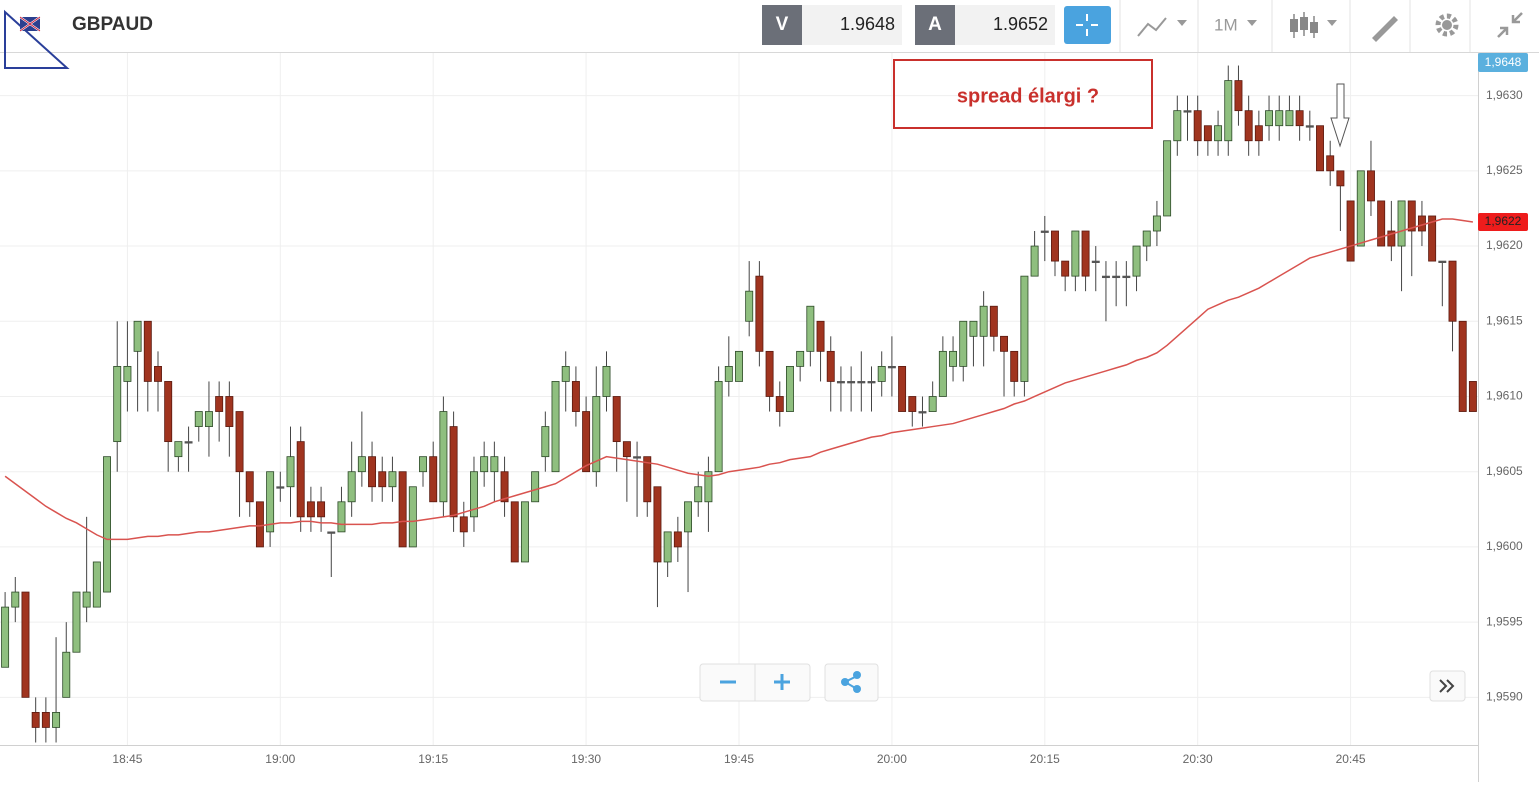 The width and height of the screenshot is (1539, 787). Describe the element at coordinates (1152, 27) in the screenshot. I see `chart-type-icon` at that location.